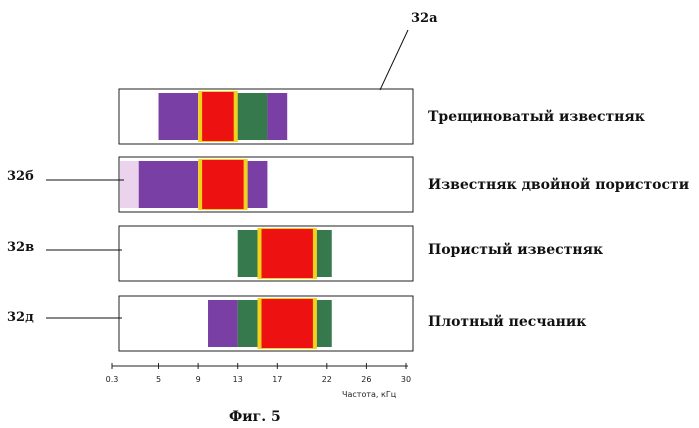 The height and width of the screenshot is (428, 699). Describe the element at coordinates (20, 176) in the screenshot. I see `callout-label-b: 32б` at that location.